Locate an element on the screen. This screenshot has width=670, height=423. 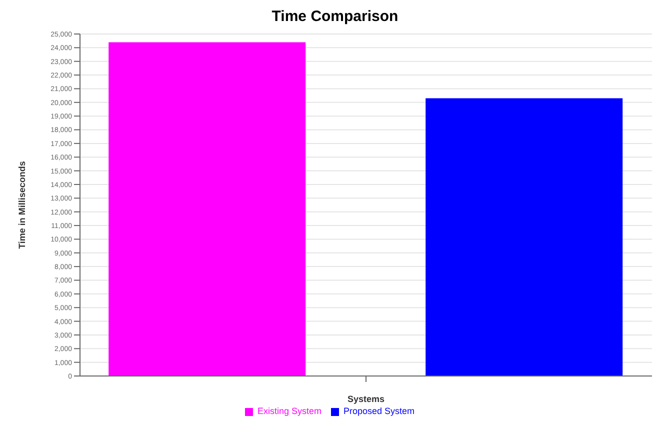
x-axis-title: Systems is located at coordinates (366, 399).